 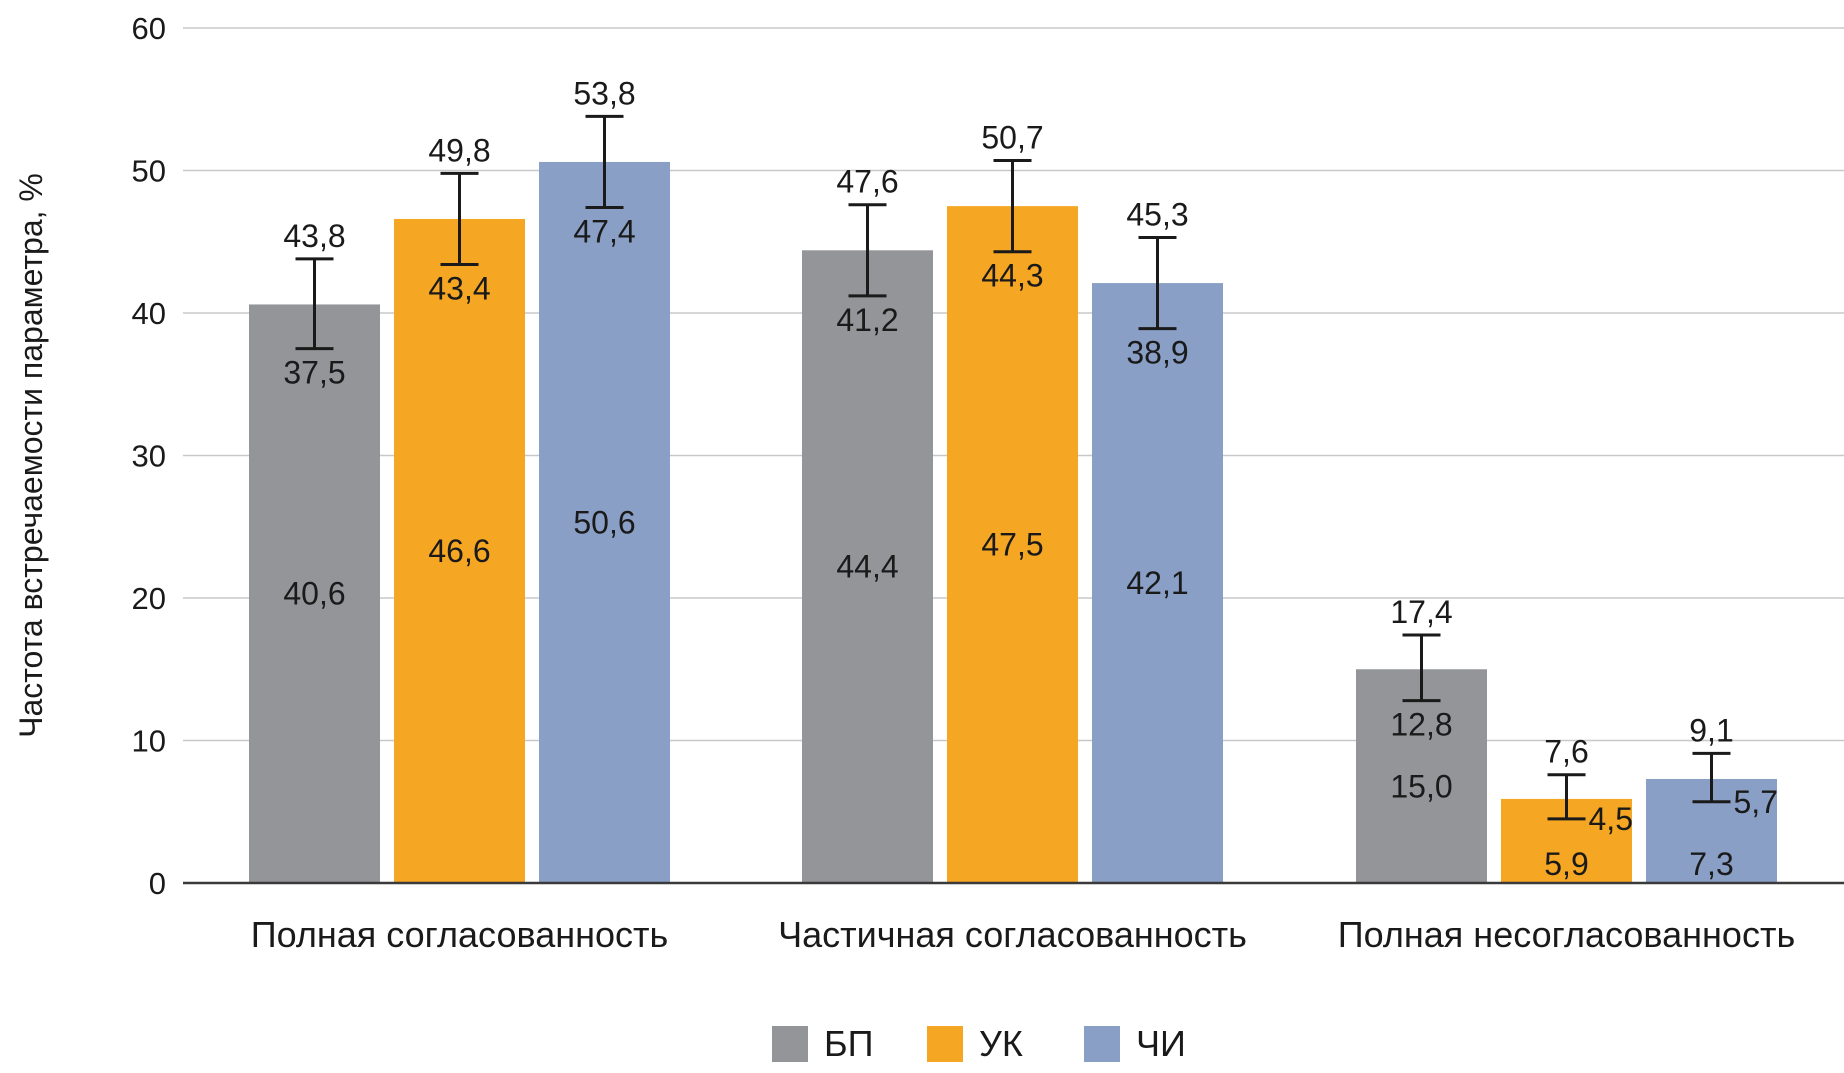 What do you see at coordinates (149, 171) in the screenshot?
I see `y-tick-label: 50` at bounding box center [149, 171].